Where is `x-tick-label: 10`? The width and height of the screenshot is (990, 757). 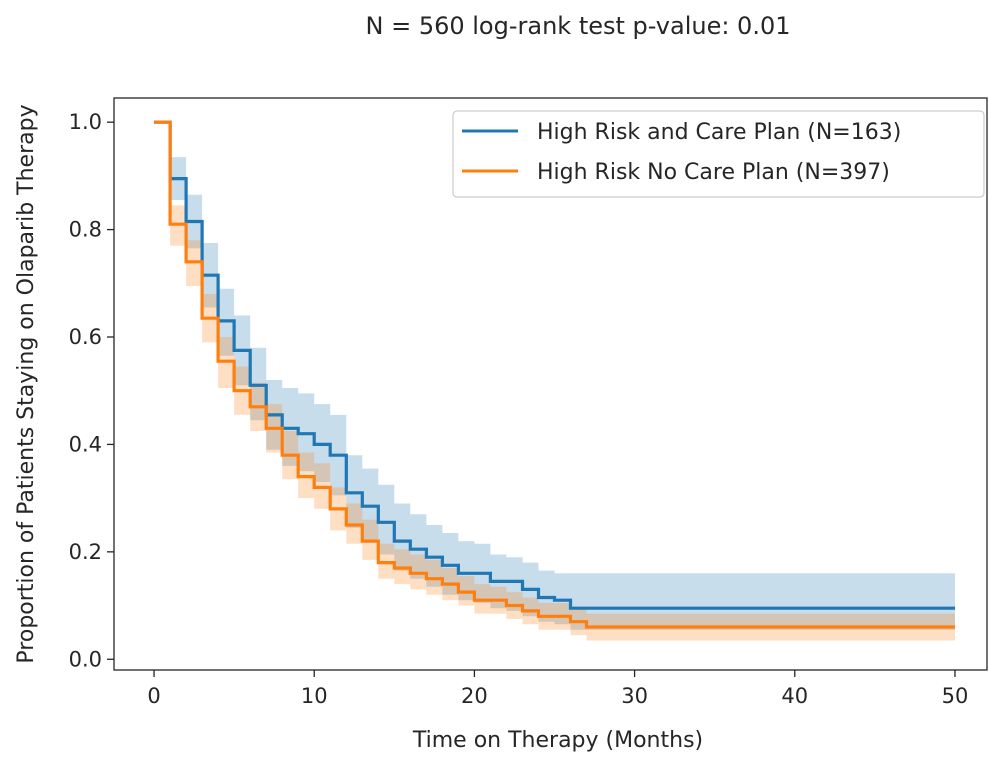 x-tick-label: 10 is located at coordinates (314, 696).